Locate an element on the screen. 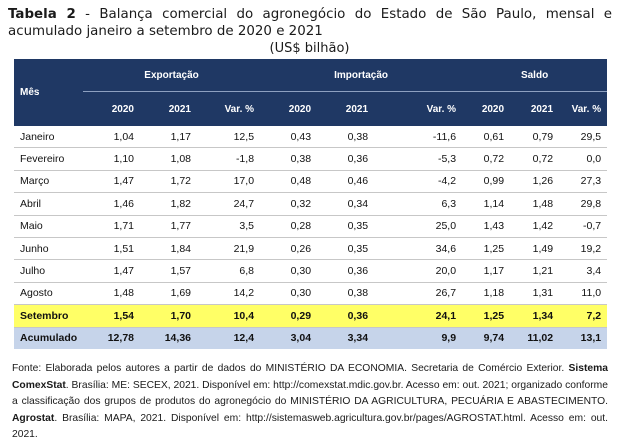  header-month: Mês is located at coordinates (48, 92).